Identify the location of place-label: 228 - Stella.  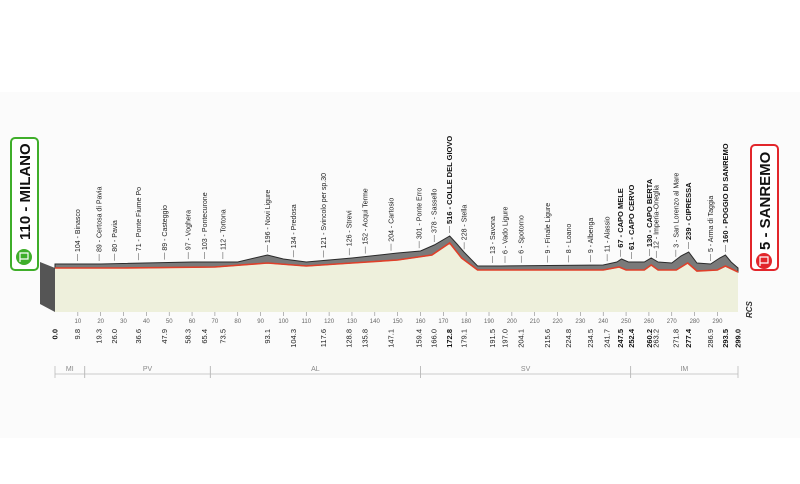
(465, 223).